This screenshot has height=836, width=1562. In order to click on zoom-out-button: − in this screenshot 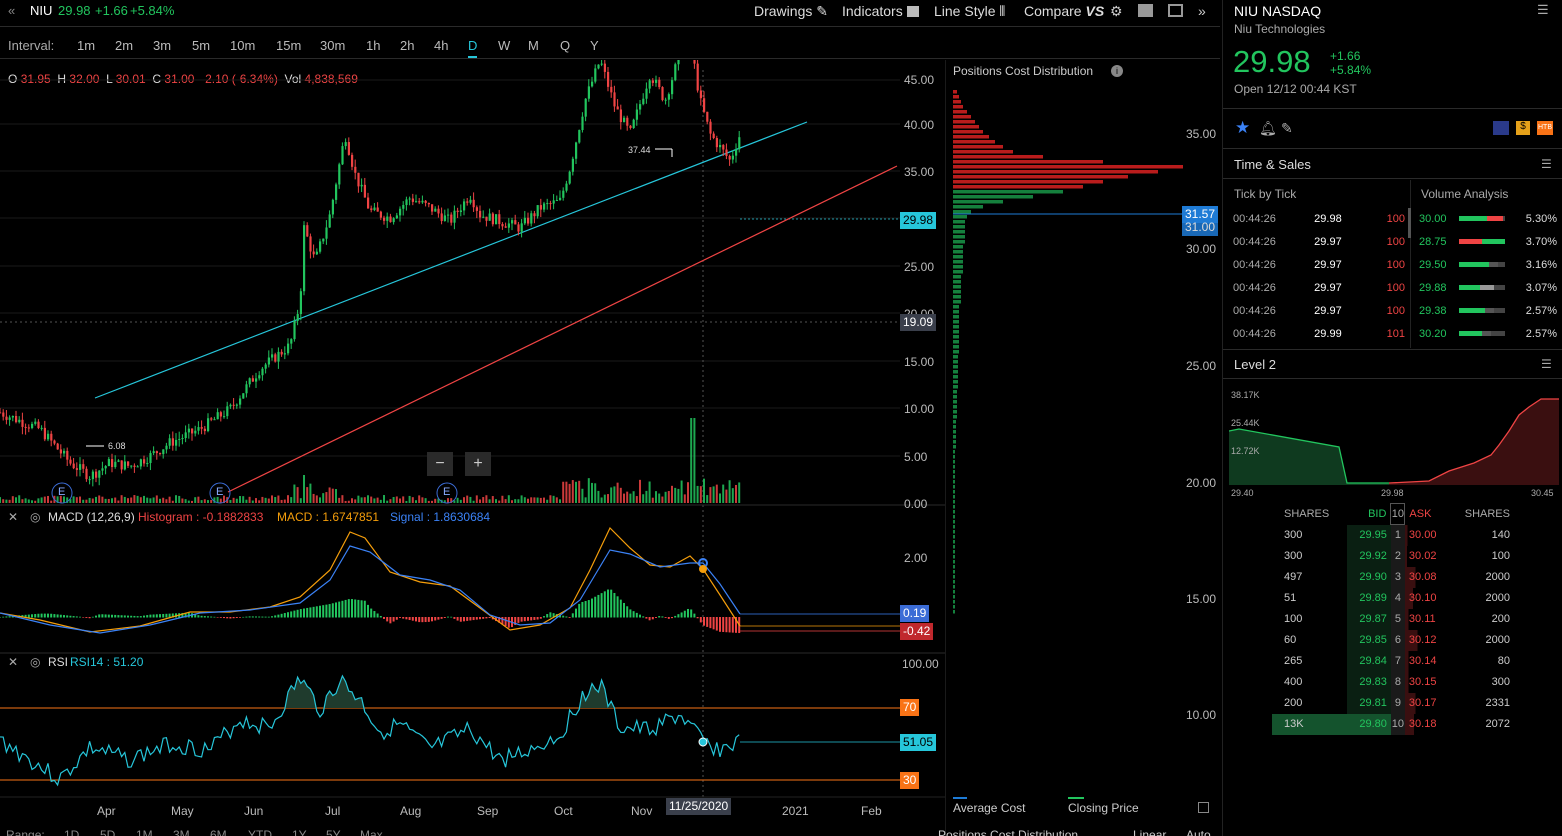, I will do `click(440, 464)`.